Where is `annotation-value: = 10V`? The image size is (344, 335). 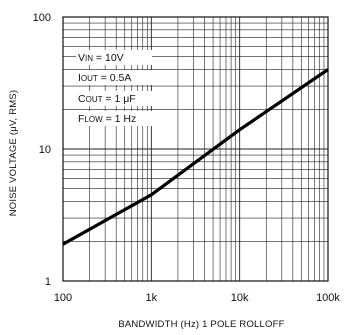 annotation-value: = 10V is located at coordinates (108, 58).